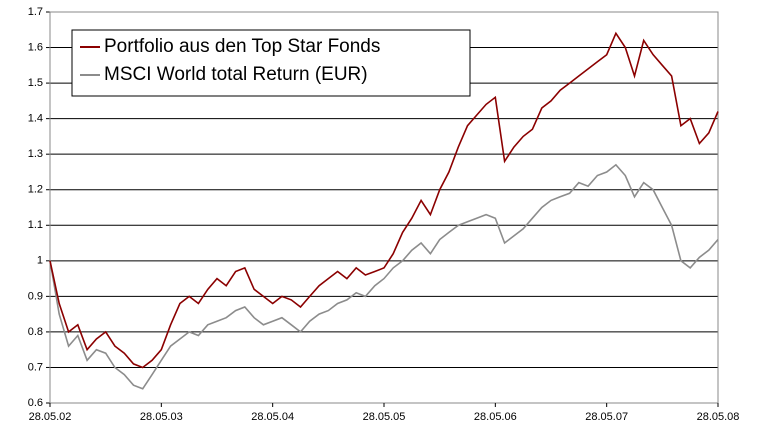 This screenshot has height=427, width=769. Describe the element at coordinates (35, 119) in the screenshot. I see `y-tick-label: 1.4` at that location.